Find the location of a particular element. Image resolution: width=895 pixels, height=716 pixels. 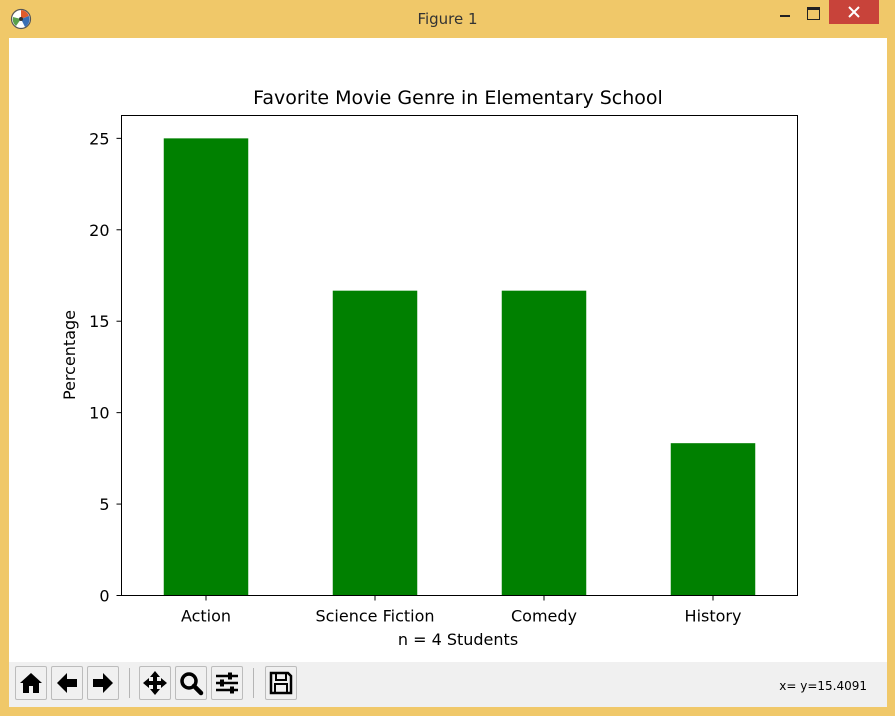

y-axis-ticks: 0 5 10 15 20 25 is located at coordinates (105, 367).